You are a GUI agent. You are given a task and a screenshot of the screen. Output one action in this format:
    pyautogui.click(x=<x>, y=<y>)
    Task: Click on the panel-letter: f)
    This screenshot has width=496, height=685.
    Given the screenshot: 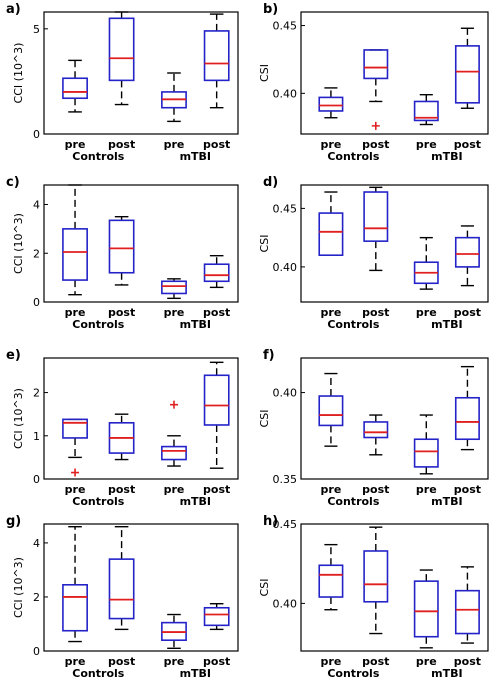 What is the action you would take?
    pyautogui.click(x=269, y=355)
    